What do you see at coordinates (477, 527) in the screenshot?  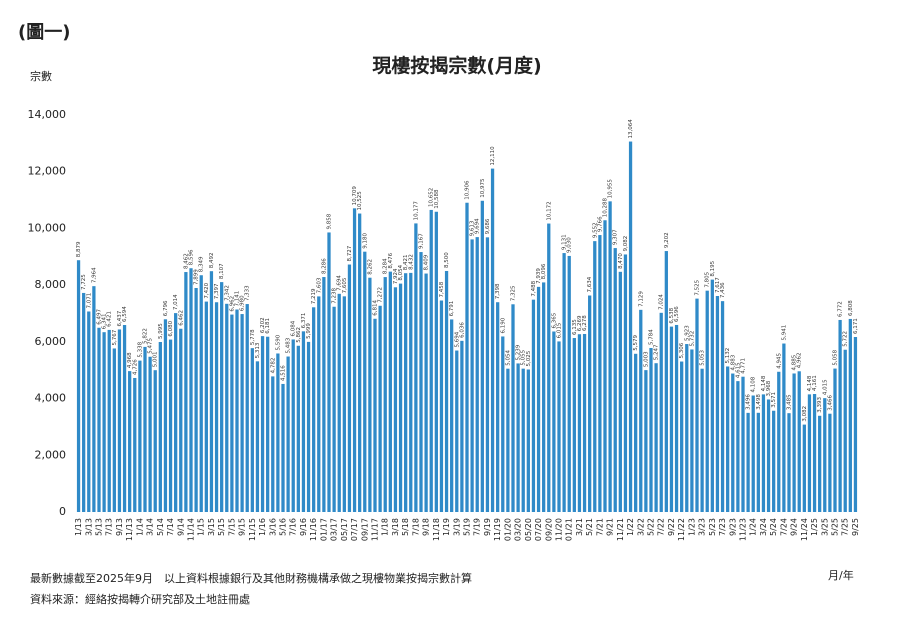 I see `x-tick-label: 7/19` at bounding box center [477, 527].